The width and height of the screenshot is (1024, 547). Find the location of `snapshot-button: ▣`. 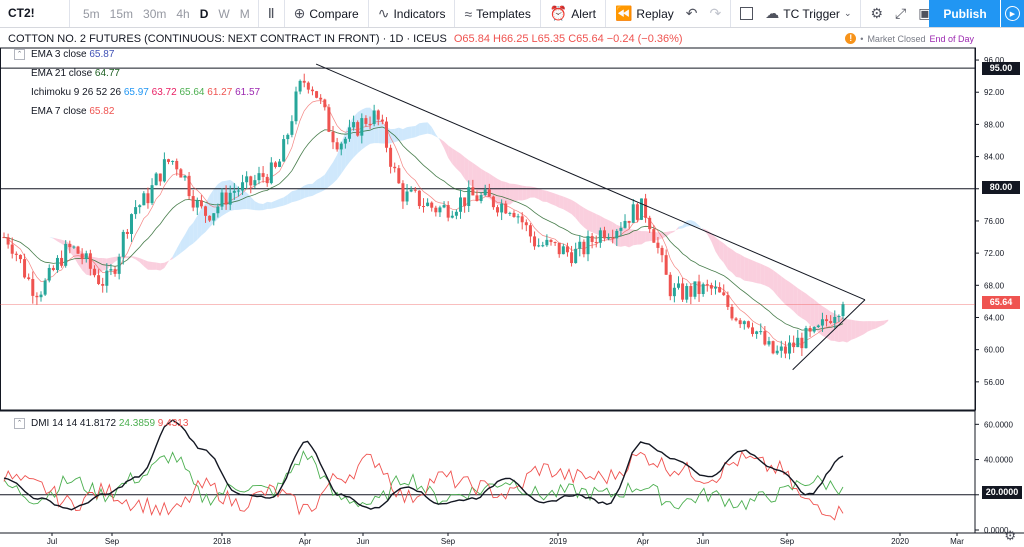

snapshot-button: ▣ is located at coordinates (924, 13).